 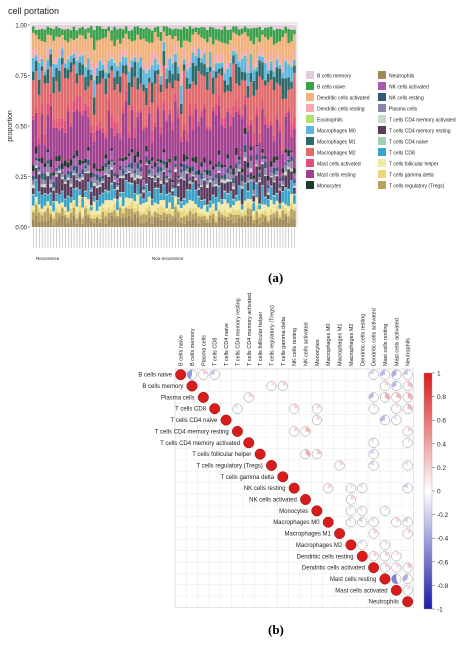 What do you see at coordinates (443, 515) in the screenshot?
I see `colorbar-tick-label: -0.2` at bounding box center [443, 515].